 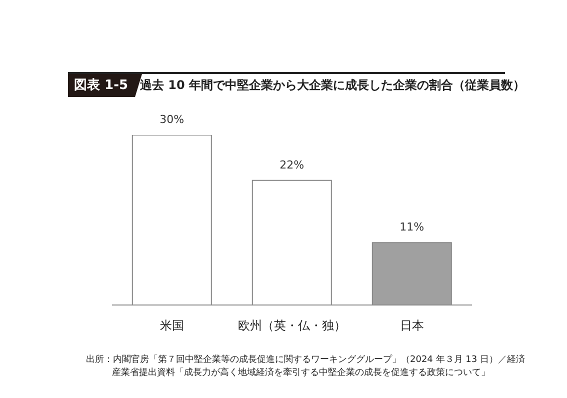 What do you see at coordinates (412, 227) in the screenshot?
I see `data-label: 11%` at bounding box center [412, 227].